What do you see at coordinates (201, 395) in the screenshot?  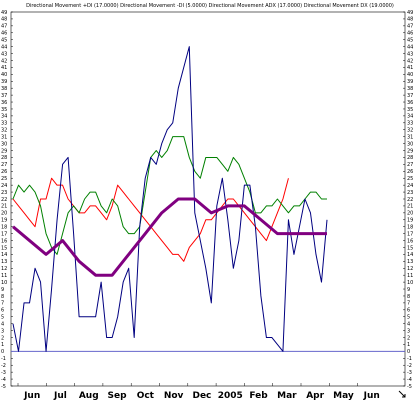 I see `x-tick-label: Dec` at bounding box center [201, 395].